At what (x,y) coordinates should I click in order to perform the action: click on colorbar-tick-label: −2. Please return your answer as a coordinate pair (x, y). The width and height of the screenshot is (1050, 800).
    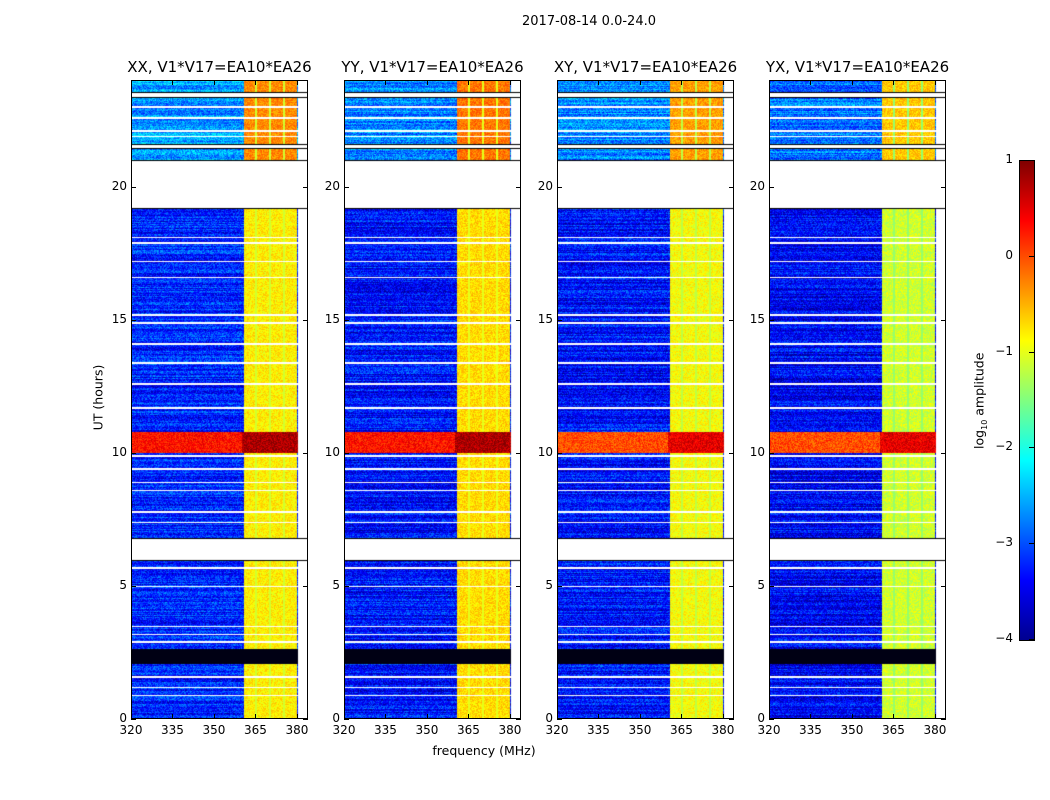
    Looking at the image, I should click on (1004, 446).